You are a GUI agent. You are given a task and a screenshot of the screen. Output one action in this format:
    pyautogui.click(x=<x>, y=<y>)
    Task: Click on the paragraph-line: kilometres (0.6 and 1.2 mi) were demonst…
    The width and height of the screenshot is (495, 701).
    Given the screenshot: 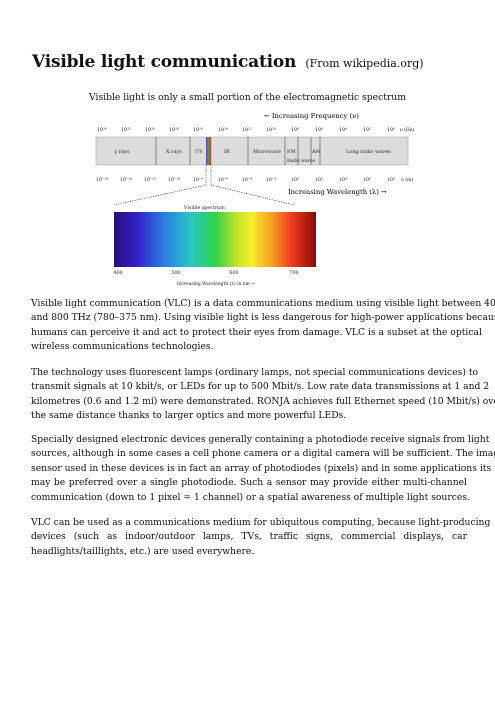 What is the action you would take?
    pyautogui.click(x=263, y=401)
    